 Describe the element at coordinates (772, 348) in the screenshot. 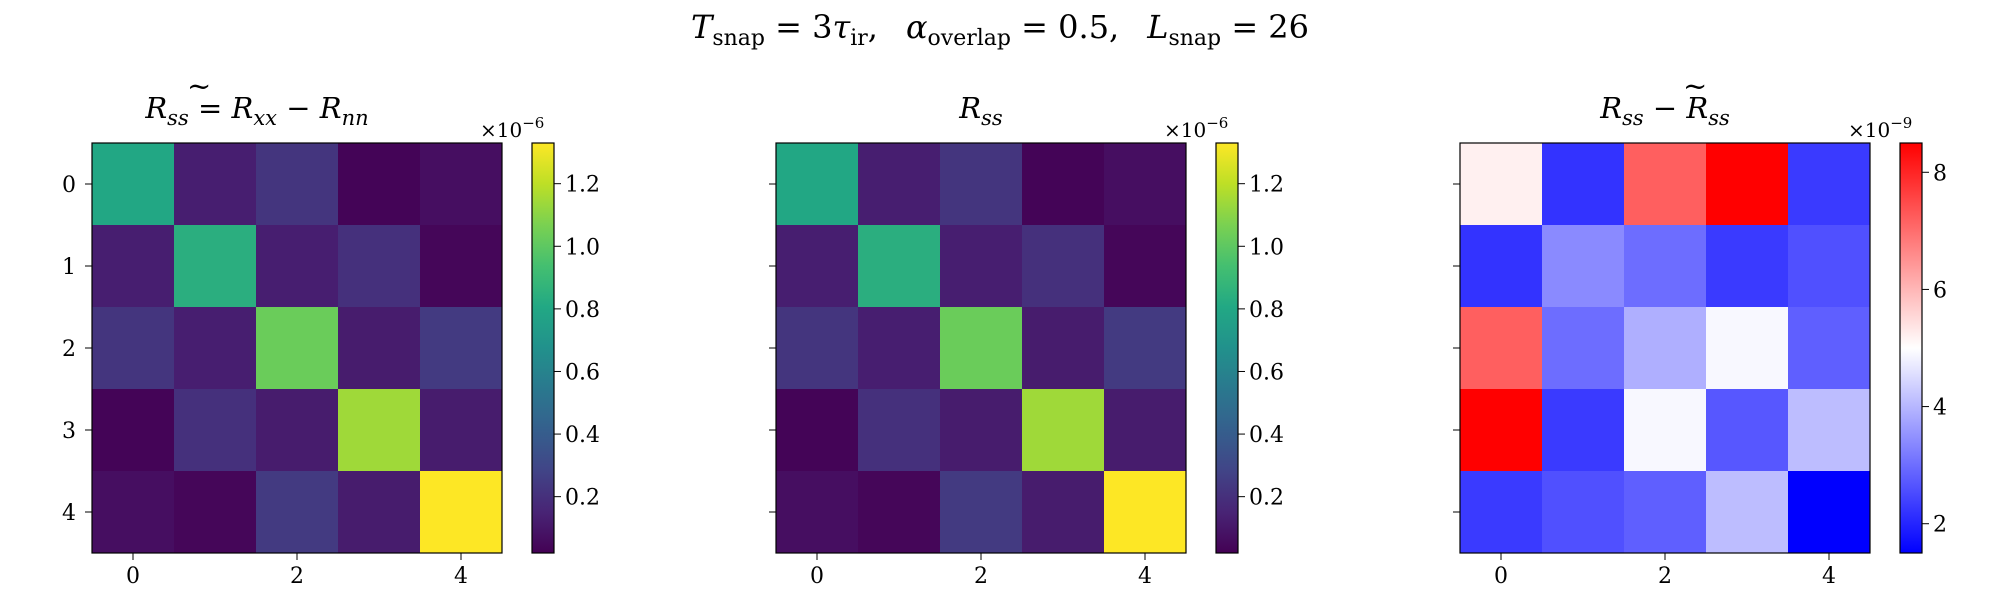

I see `panel-2-yticks` at that location.